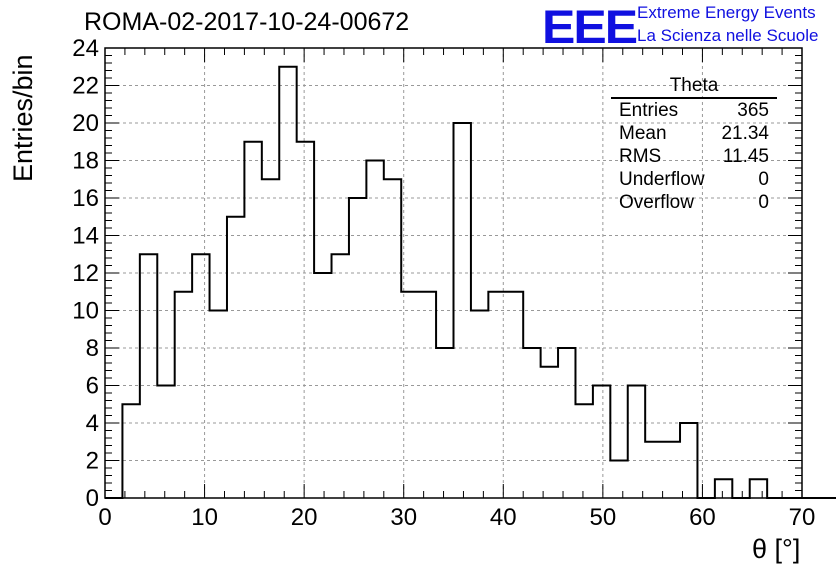 Image resolution: width=836 pixels, height=572 pixels. I want to click on y-tick-label: 12, so click(85, 273).